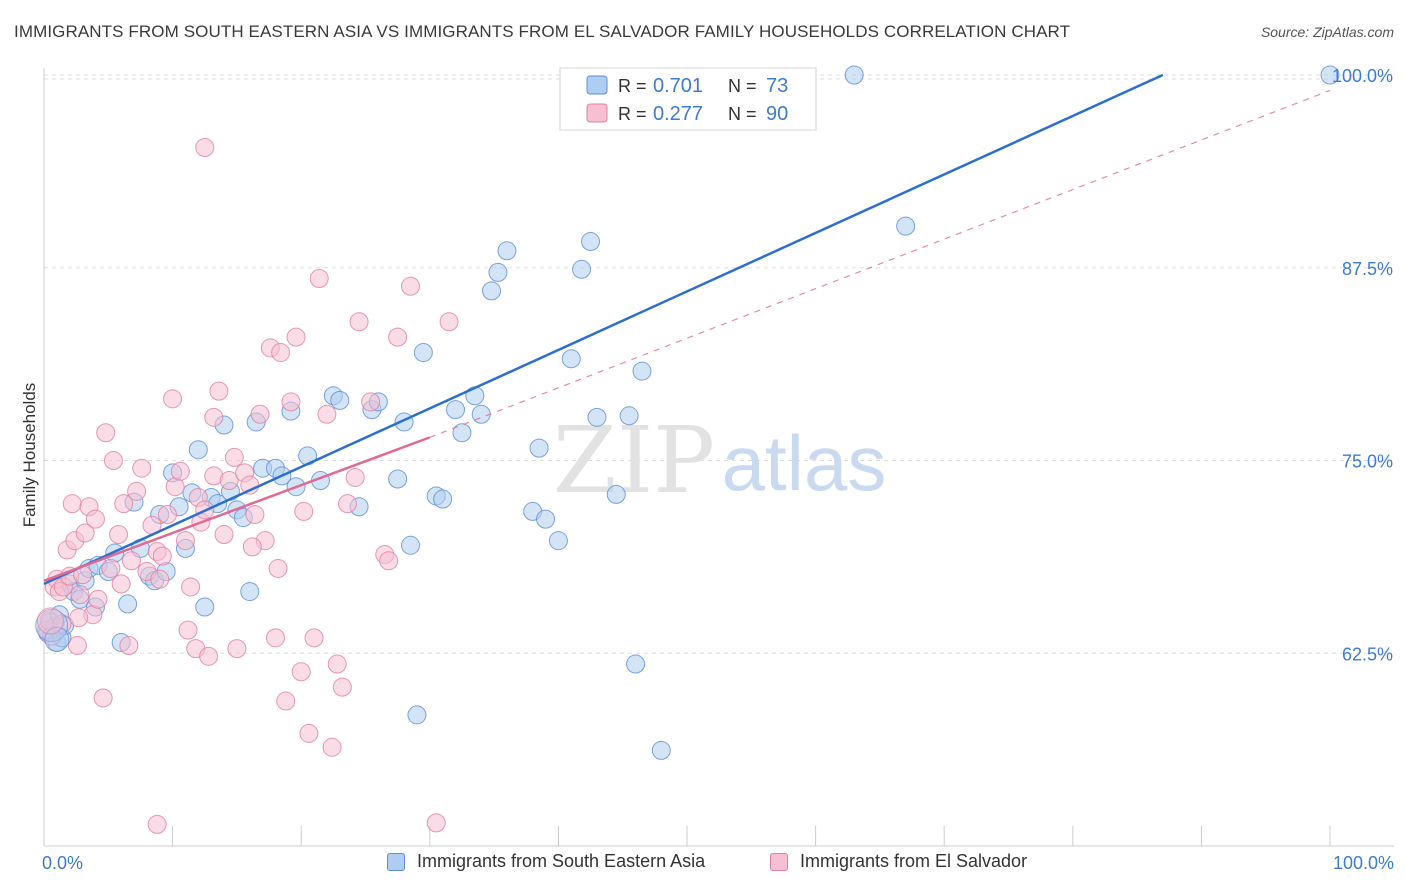 The width and height of the screenshot is (1406, 892). I want to click on trend-line-el-salvador, so click(237, 509).